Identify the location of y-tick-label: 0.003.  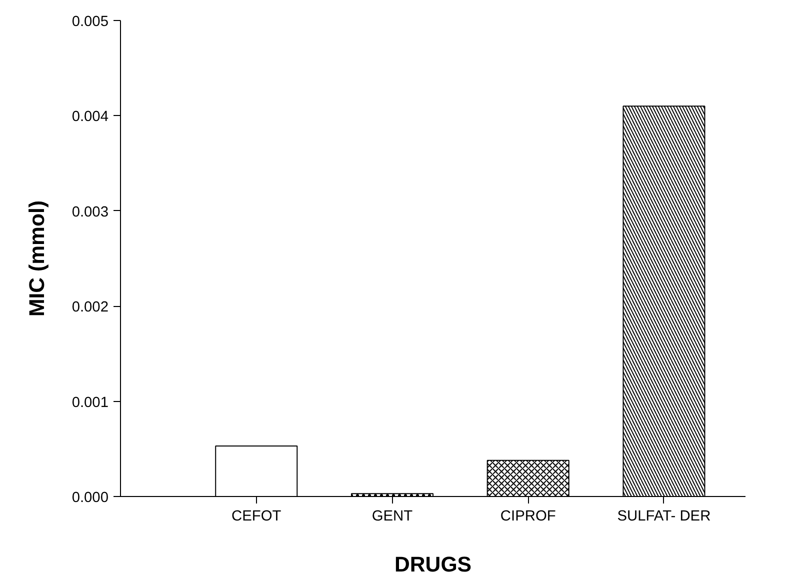
(90, 212).